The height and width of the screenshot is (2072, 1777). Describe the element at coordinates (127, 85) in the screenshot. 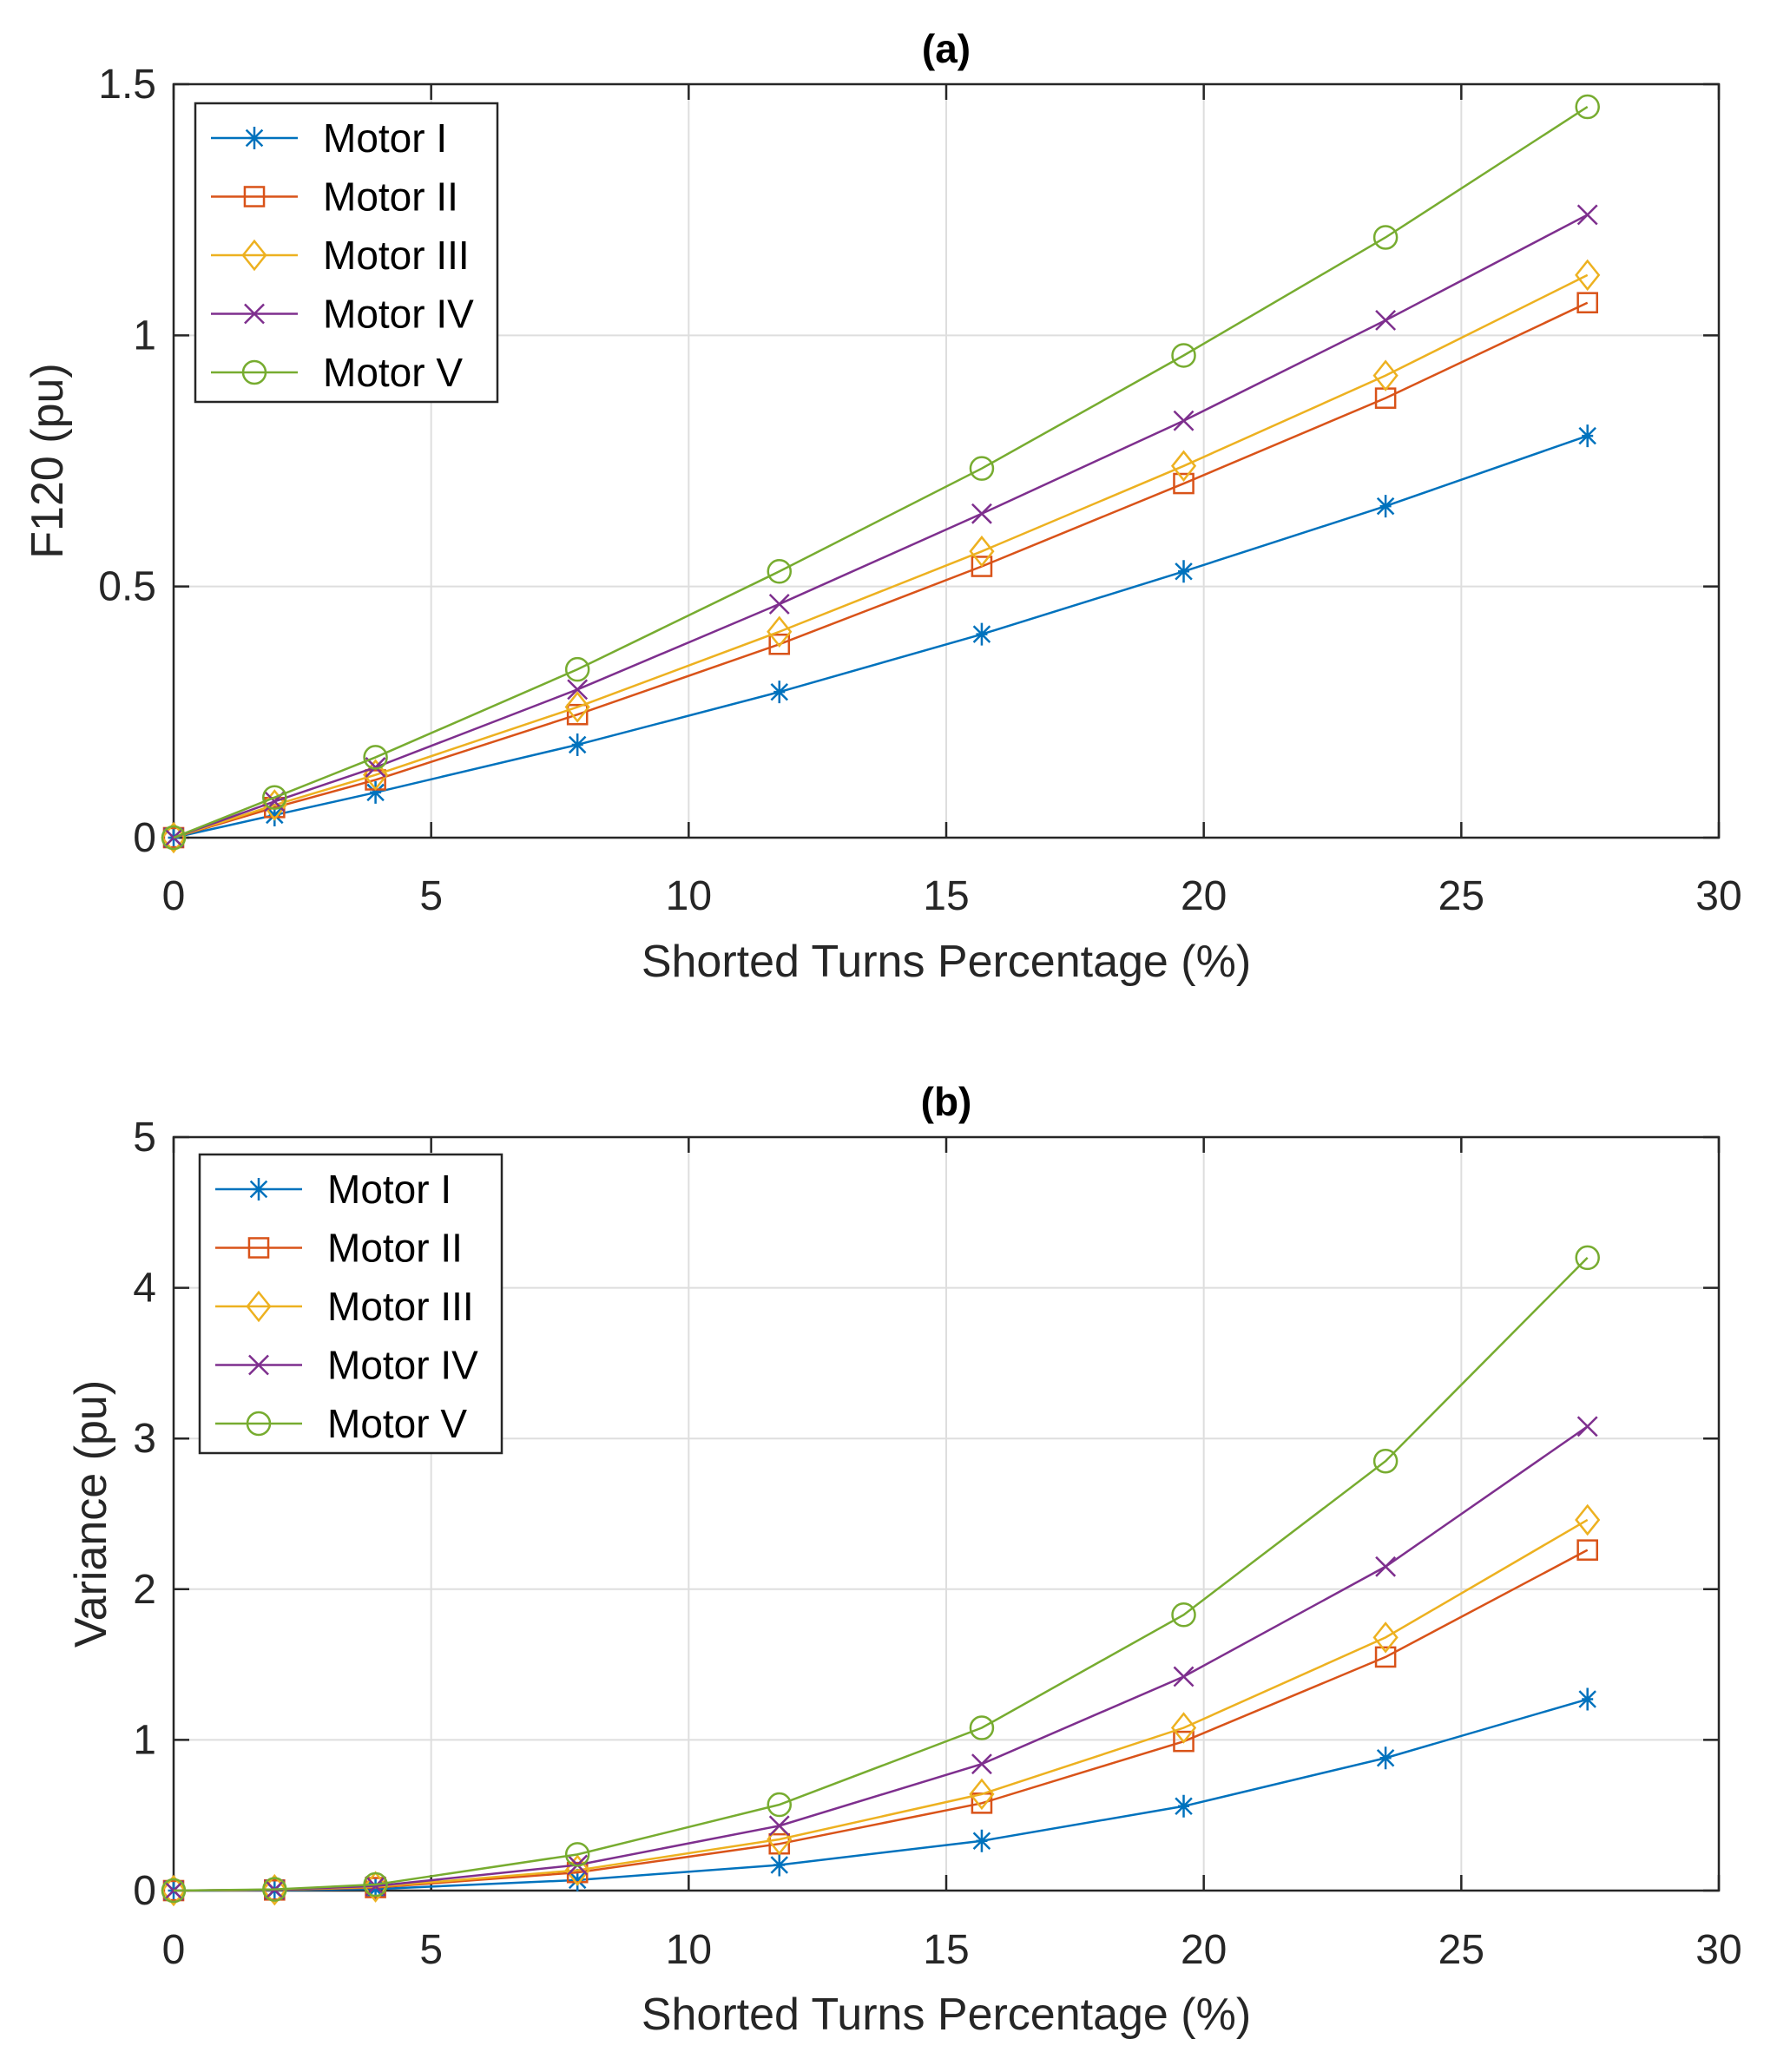

I see `y-tick-label: 1.5` at that location.